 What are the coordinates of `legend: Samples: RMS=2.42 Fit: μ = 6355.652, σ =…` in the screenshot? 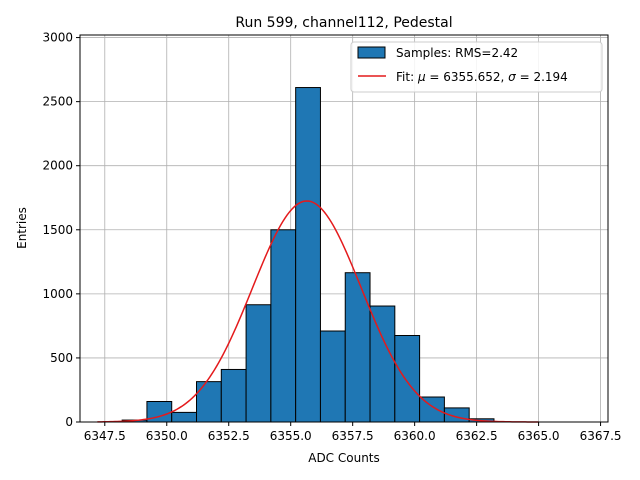 It's located at (476, 67).